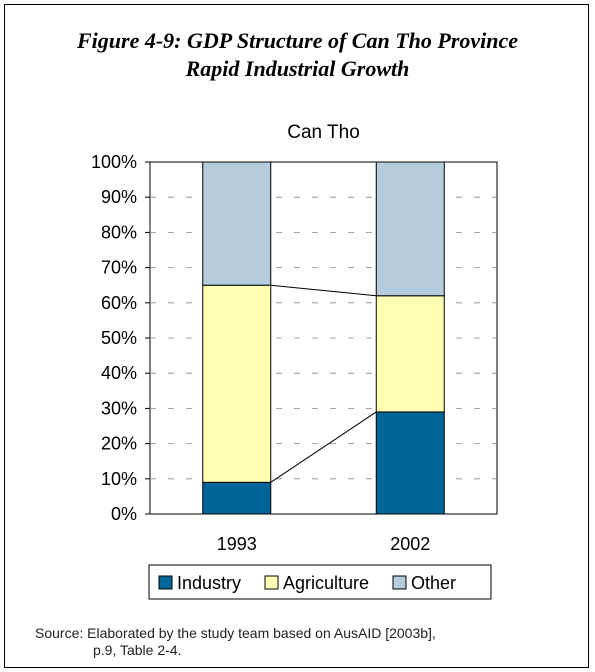 This screenshot has height=672, width=595. Describe the element at coordinates (124, 514) in the screenshot. I see `y-tick-label: 0%` at that location.